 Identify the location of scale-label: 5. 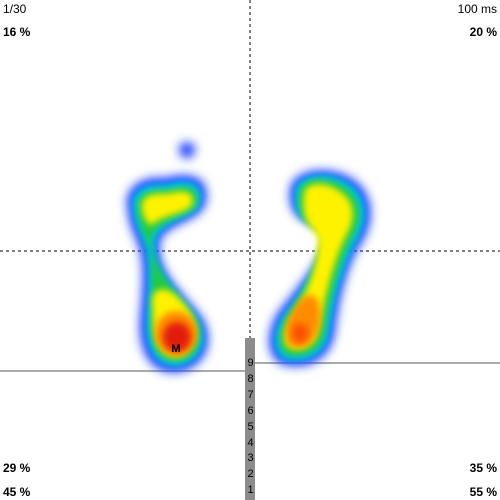
(250, 426).